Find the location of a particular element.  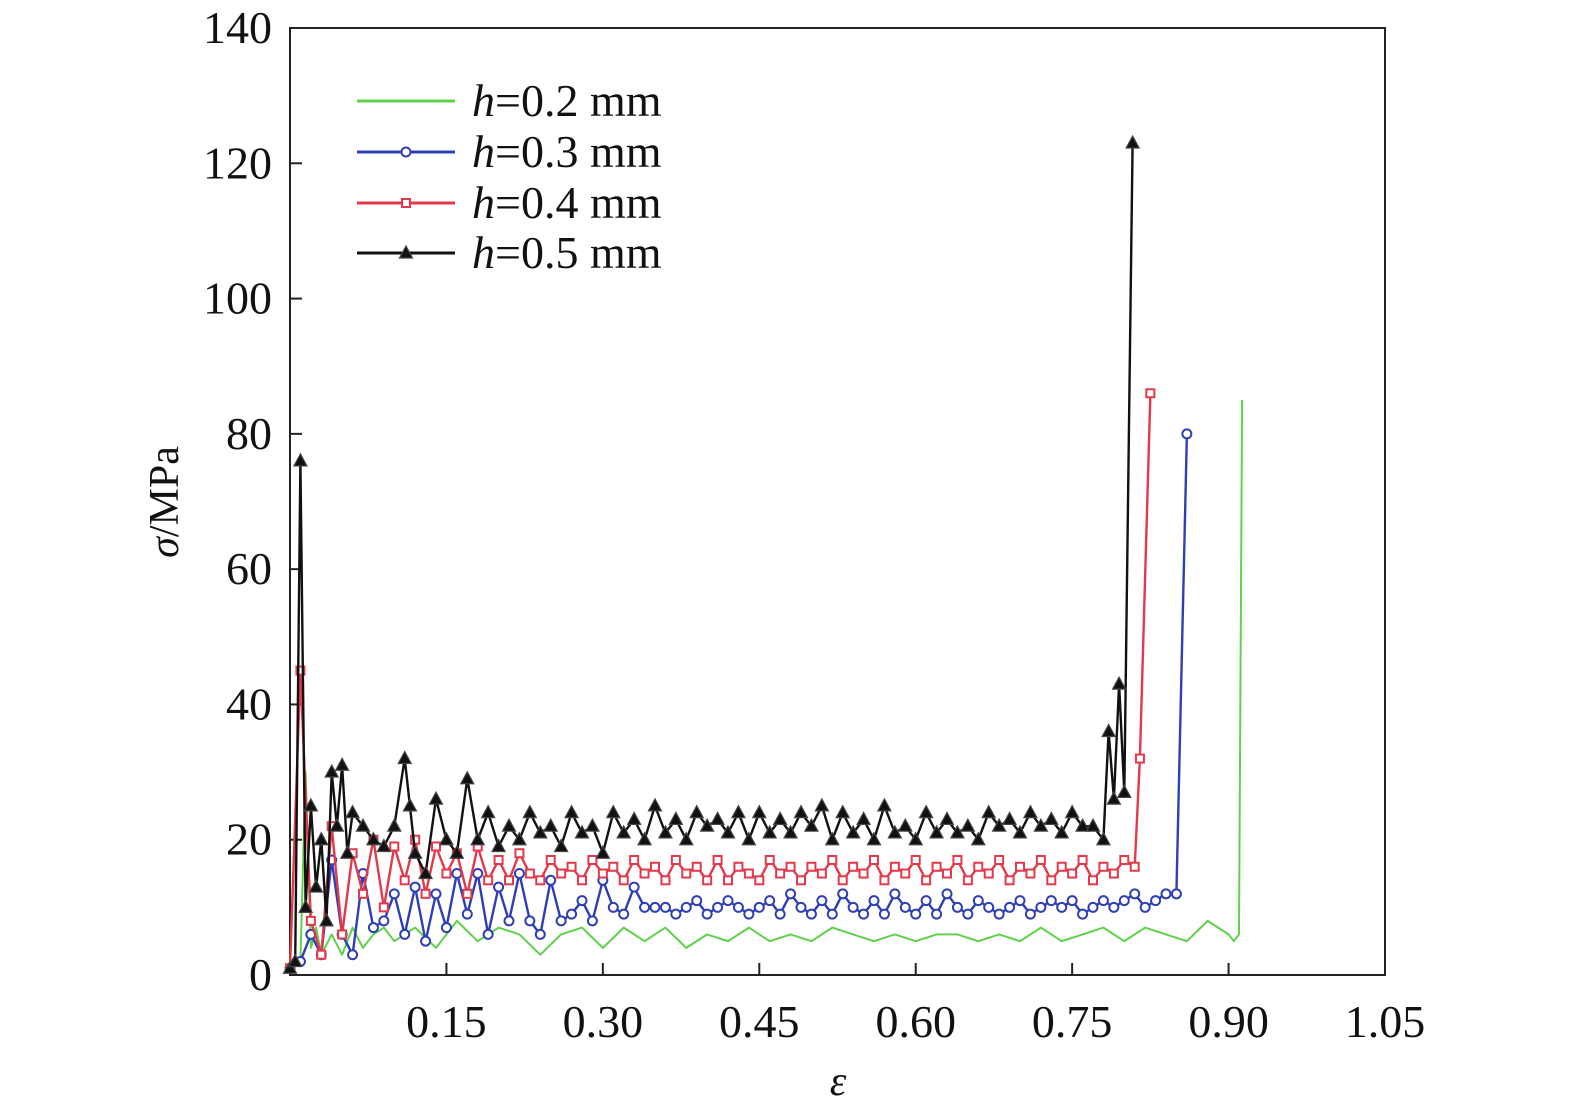

x-axis-ticks: 0.15 0.30 0.45 0.60 0.75 0.90 1.05 is located at coordinates (915, 1005).